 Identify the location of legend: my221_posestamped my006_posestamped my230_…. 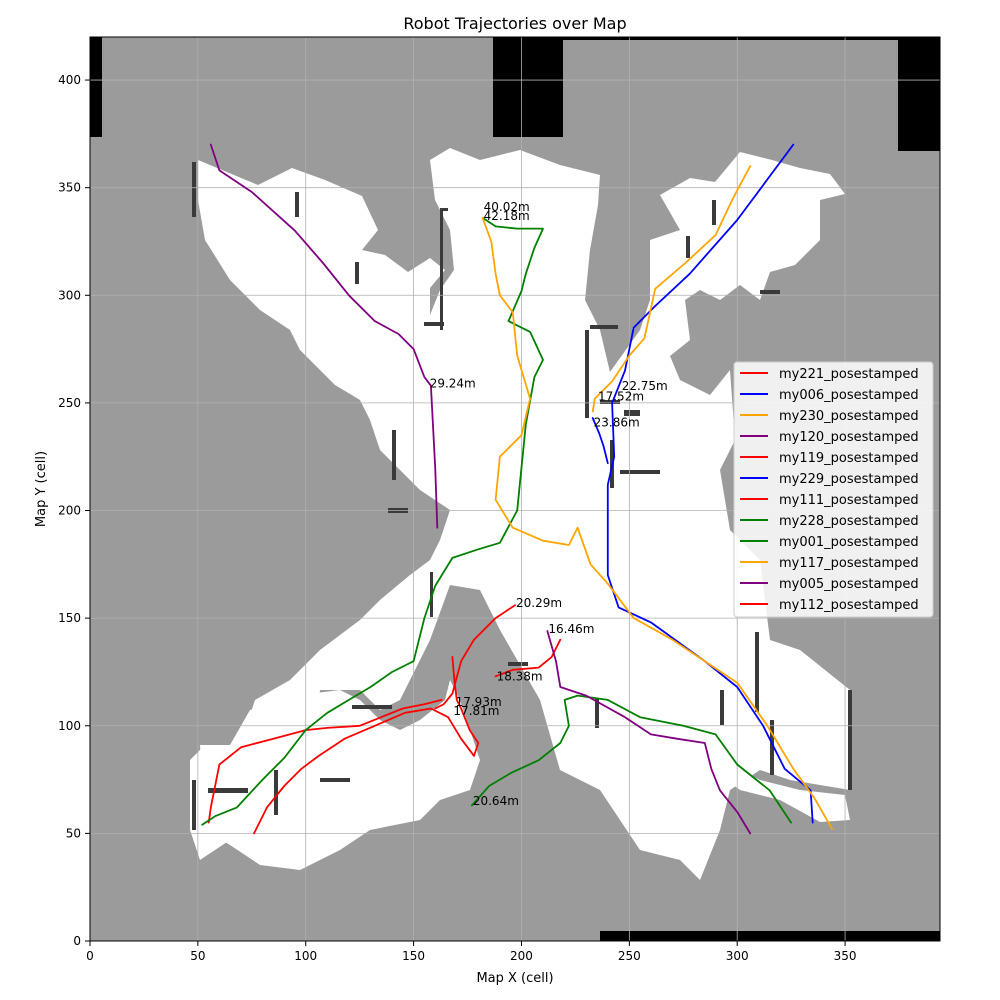
(833, 489).